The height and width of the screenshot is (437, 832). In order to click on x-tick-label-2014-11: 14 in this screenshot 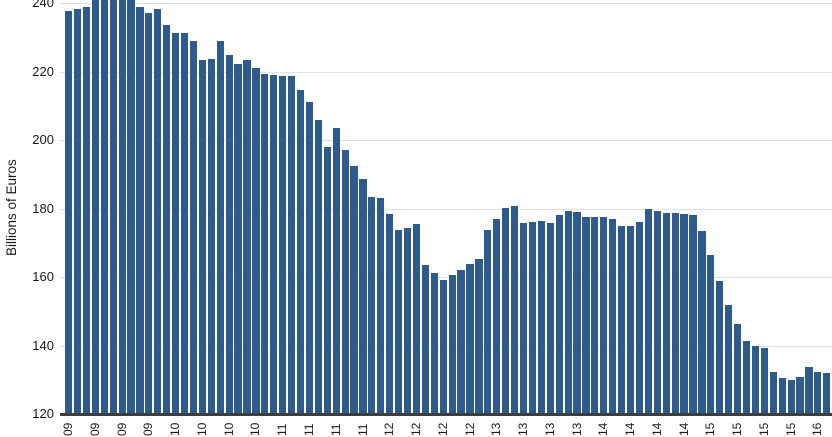, I will do `click(683, 429)`.